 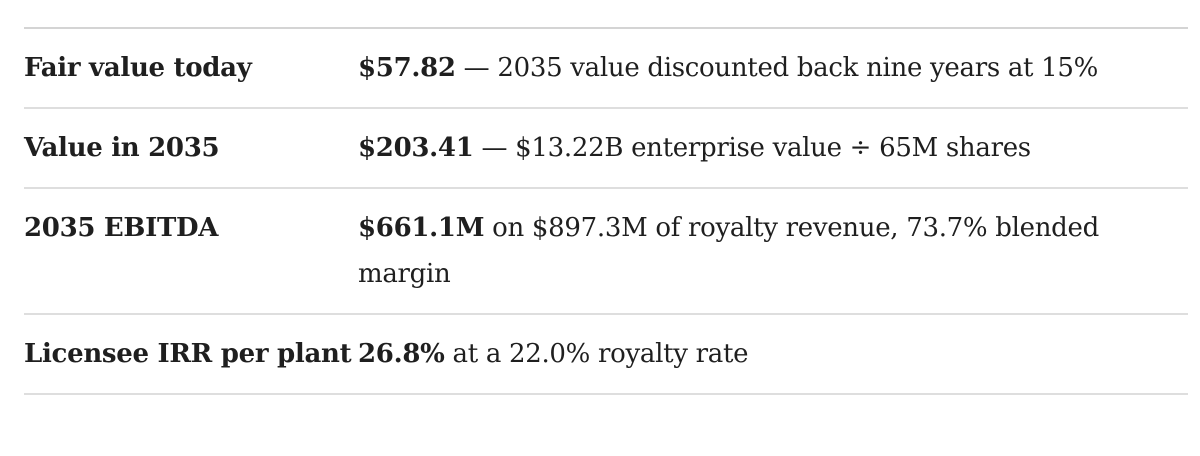 I want to click on row-value-figure: $661.1M, so click(x=421, y=228).